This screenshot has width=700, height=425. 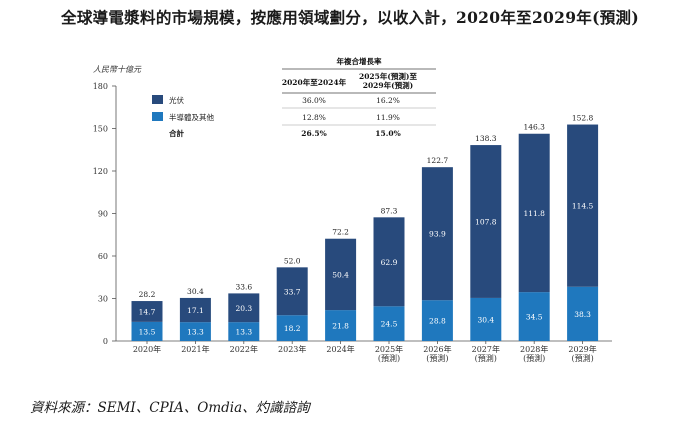 I want to click on data-label-semiconductor: 24.5, so click(x=389, y=324).